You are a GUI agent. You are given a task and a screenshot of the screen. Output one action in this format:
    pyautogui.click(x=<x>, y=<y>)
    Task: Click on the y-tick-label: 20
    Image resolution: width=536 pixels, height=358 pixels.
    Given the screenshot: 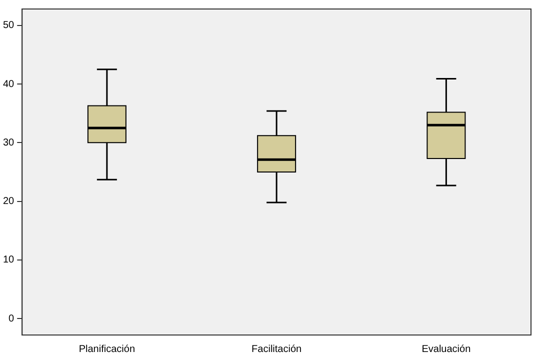 What is the action you would take?
    pyautogui.click(x=9, y=202)
    